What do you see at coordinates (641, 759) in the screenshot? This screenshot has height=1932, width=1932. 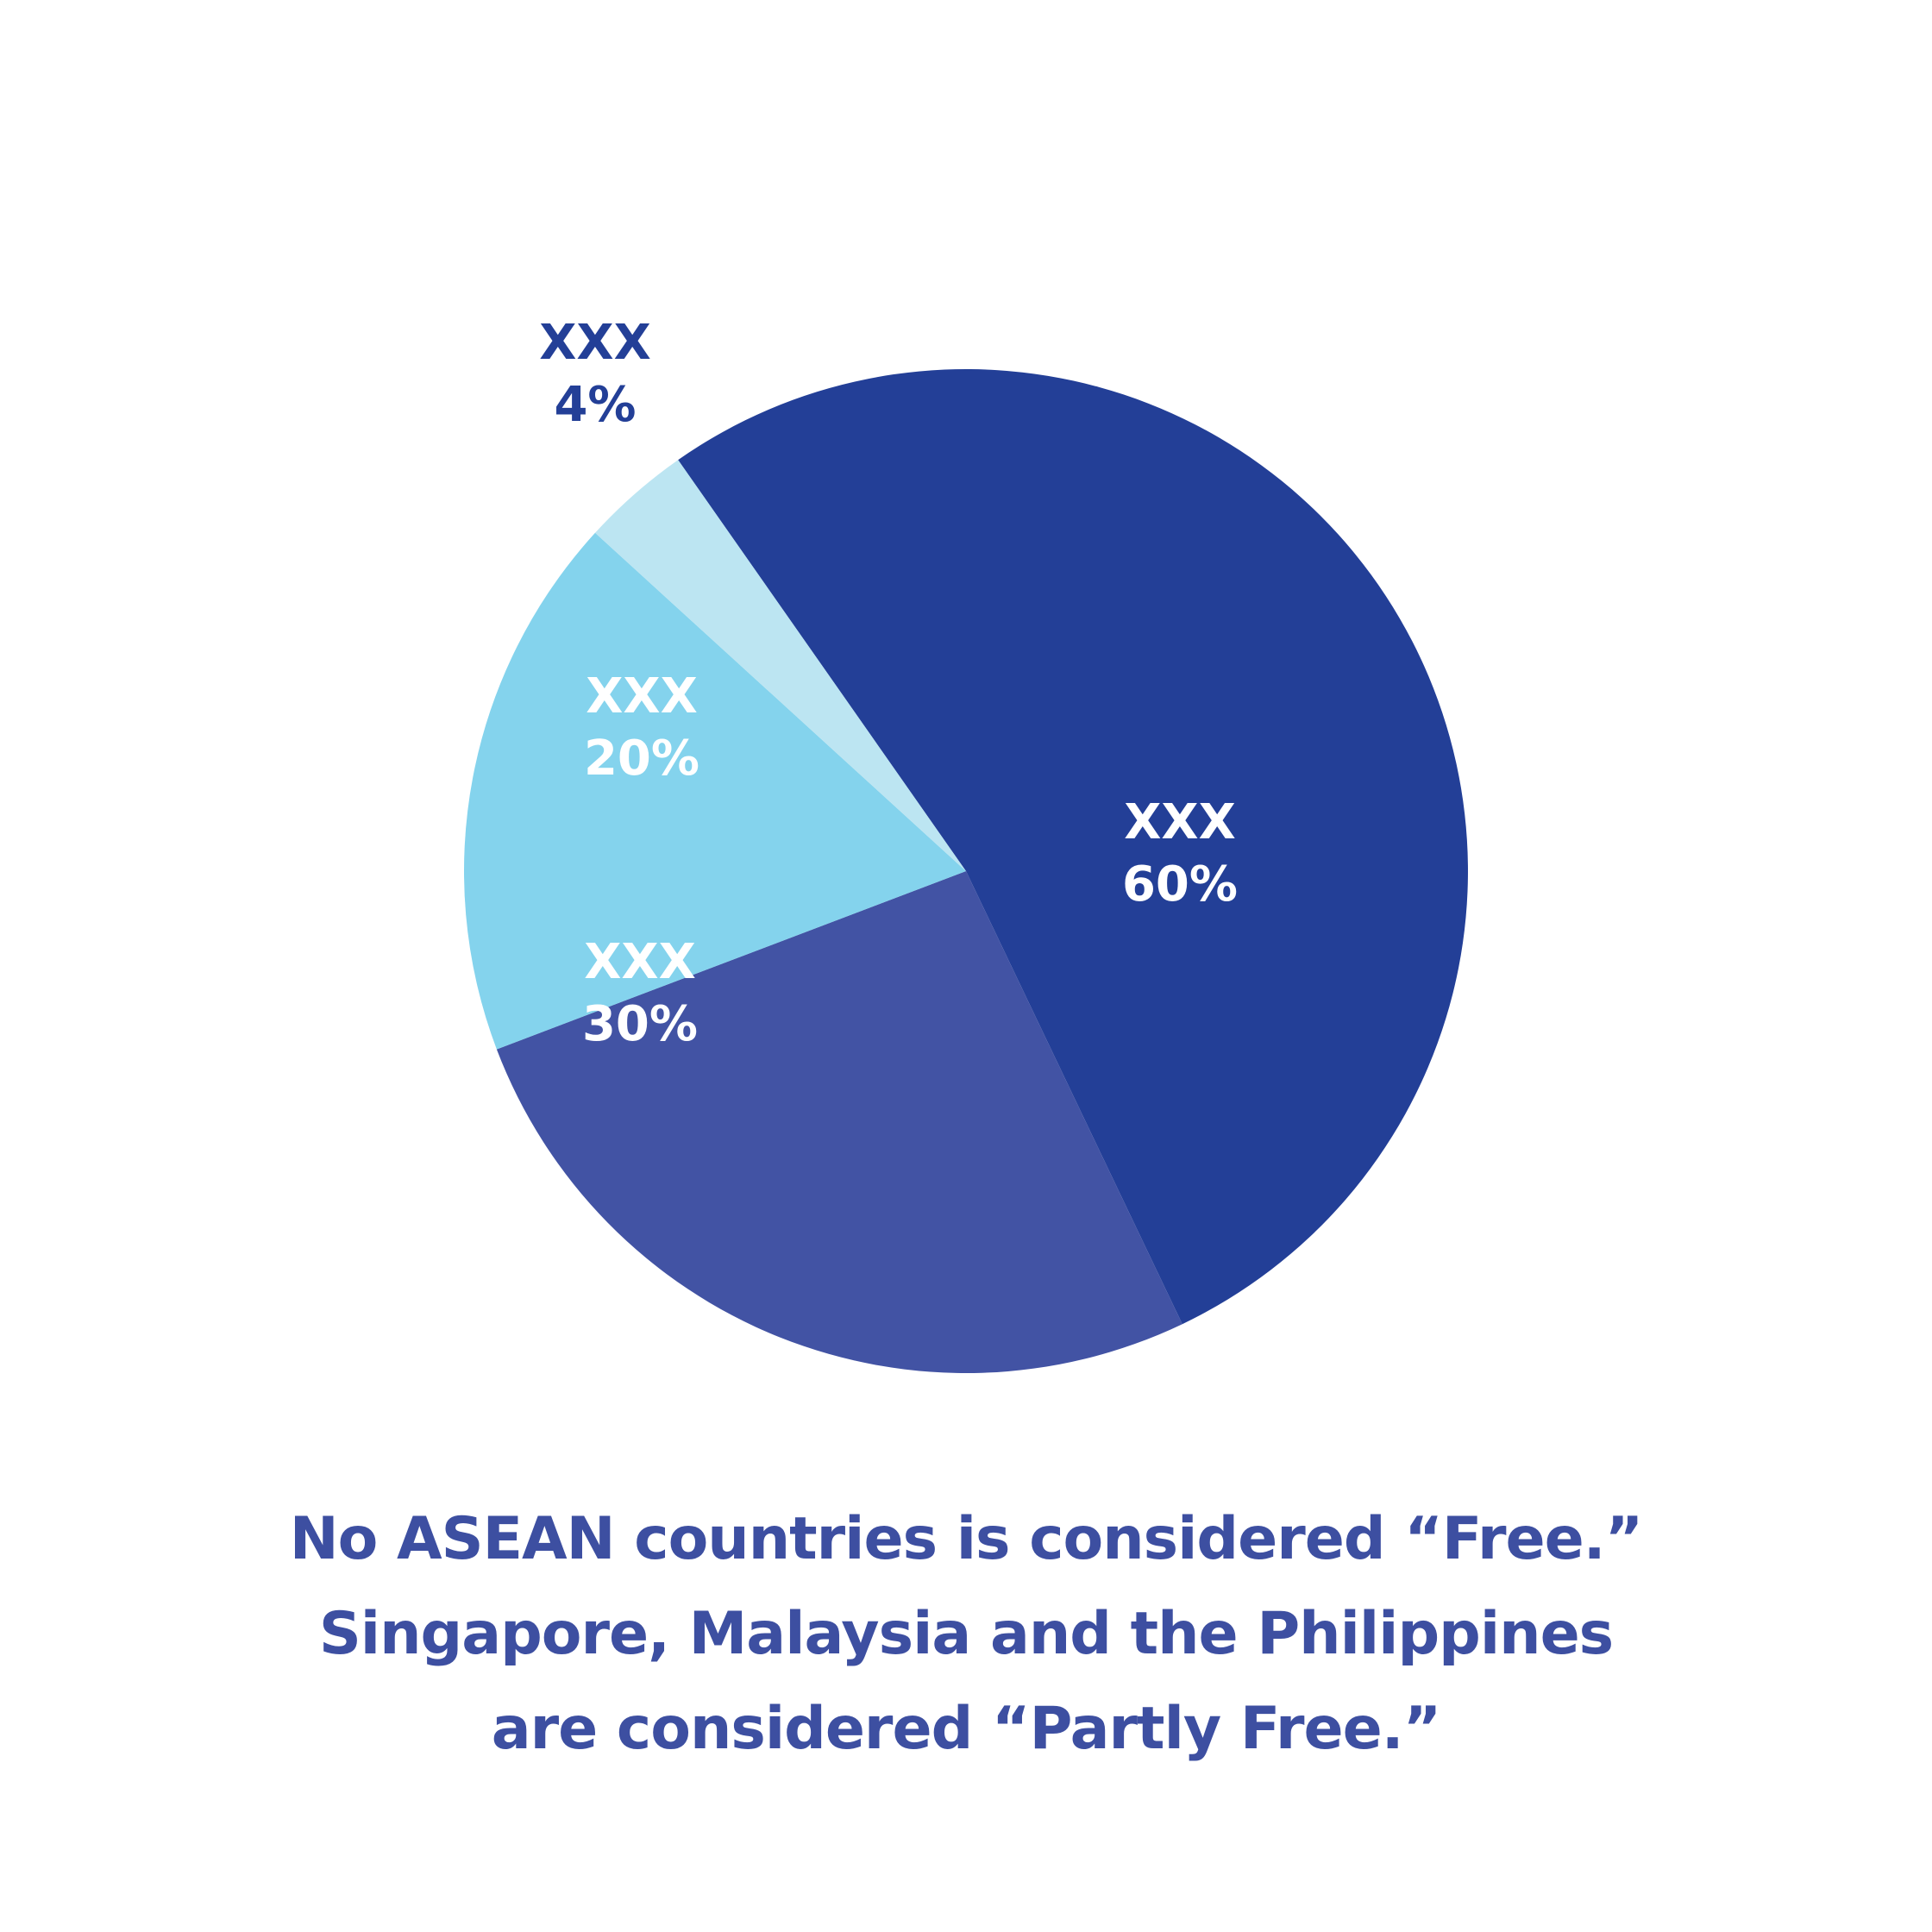 I see `slice-value-3: 20%` at bounding box center [641, 759].